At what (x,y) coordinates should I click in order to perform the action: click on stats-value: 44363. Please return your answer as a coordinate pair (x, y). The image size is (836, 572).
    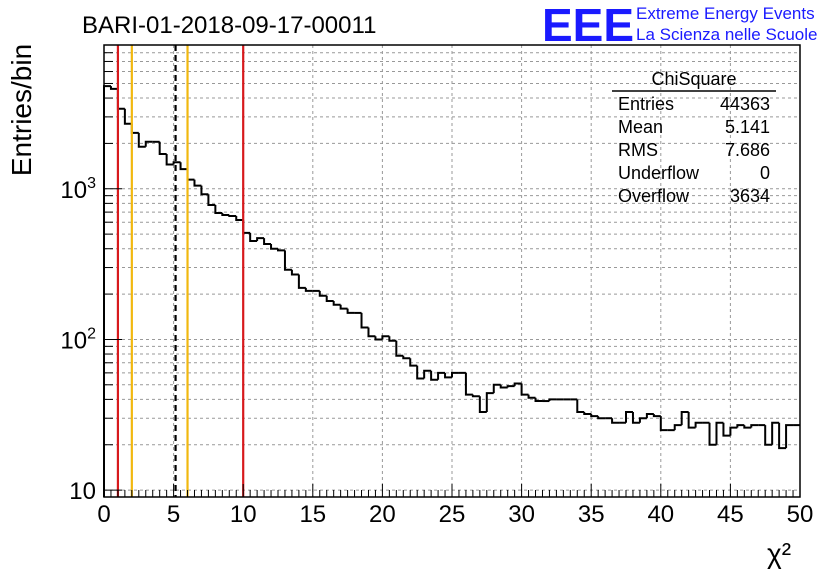
    Looking at the image, I should click on (745, 104).